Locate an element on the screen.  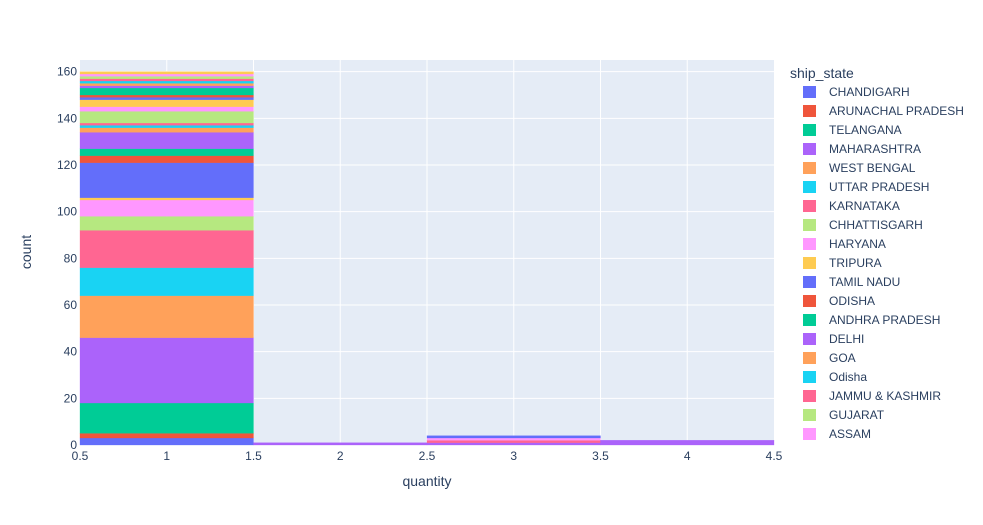
legend-label-17: GUJARAT is located at coordinates (857, 415).